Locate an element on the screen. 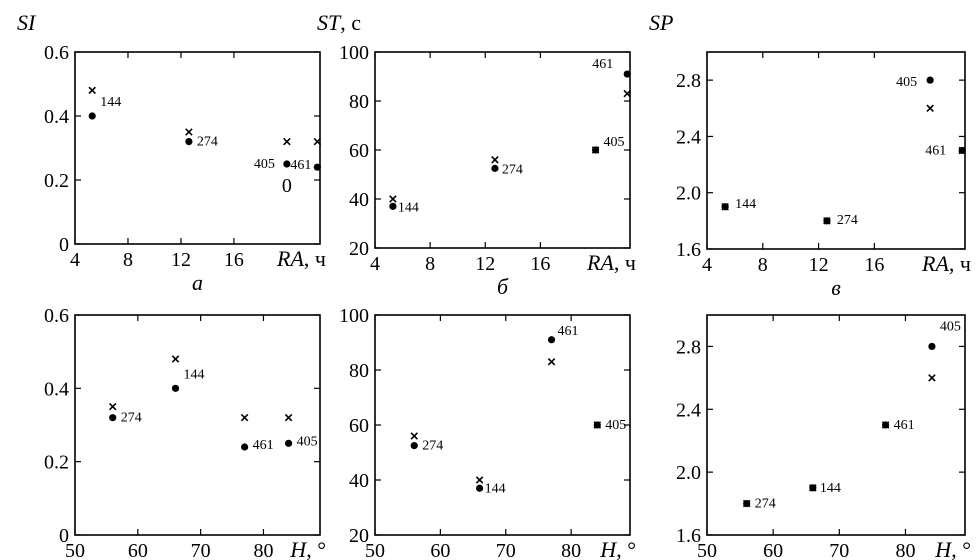 The image size is (977, 560). y-axis-title: SI is located at coordinates (27, 22).